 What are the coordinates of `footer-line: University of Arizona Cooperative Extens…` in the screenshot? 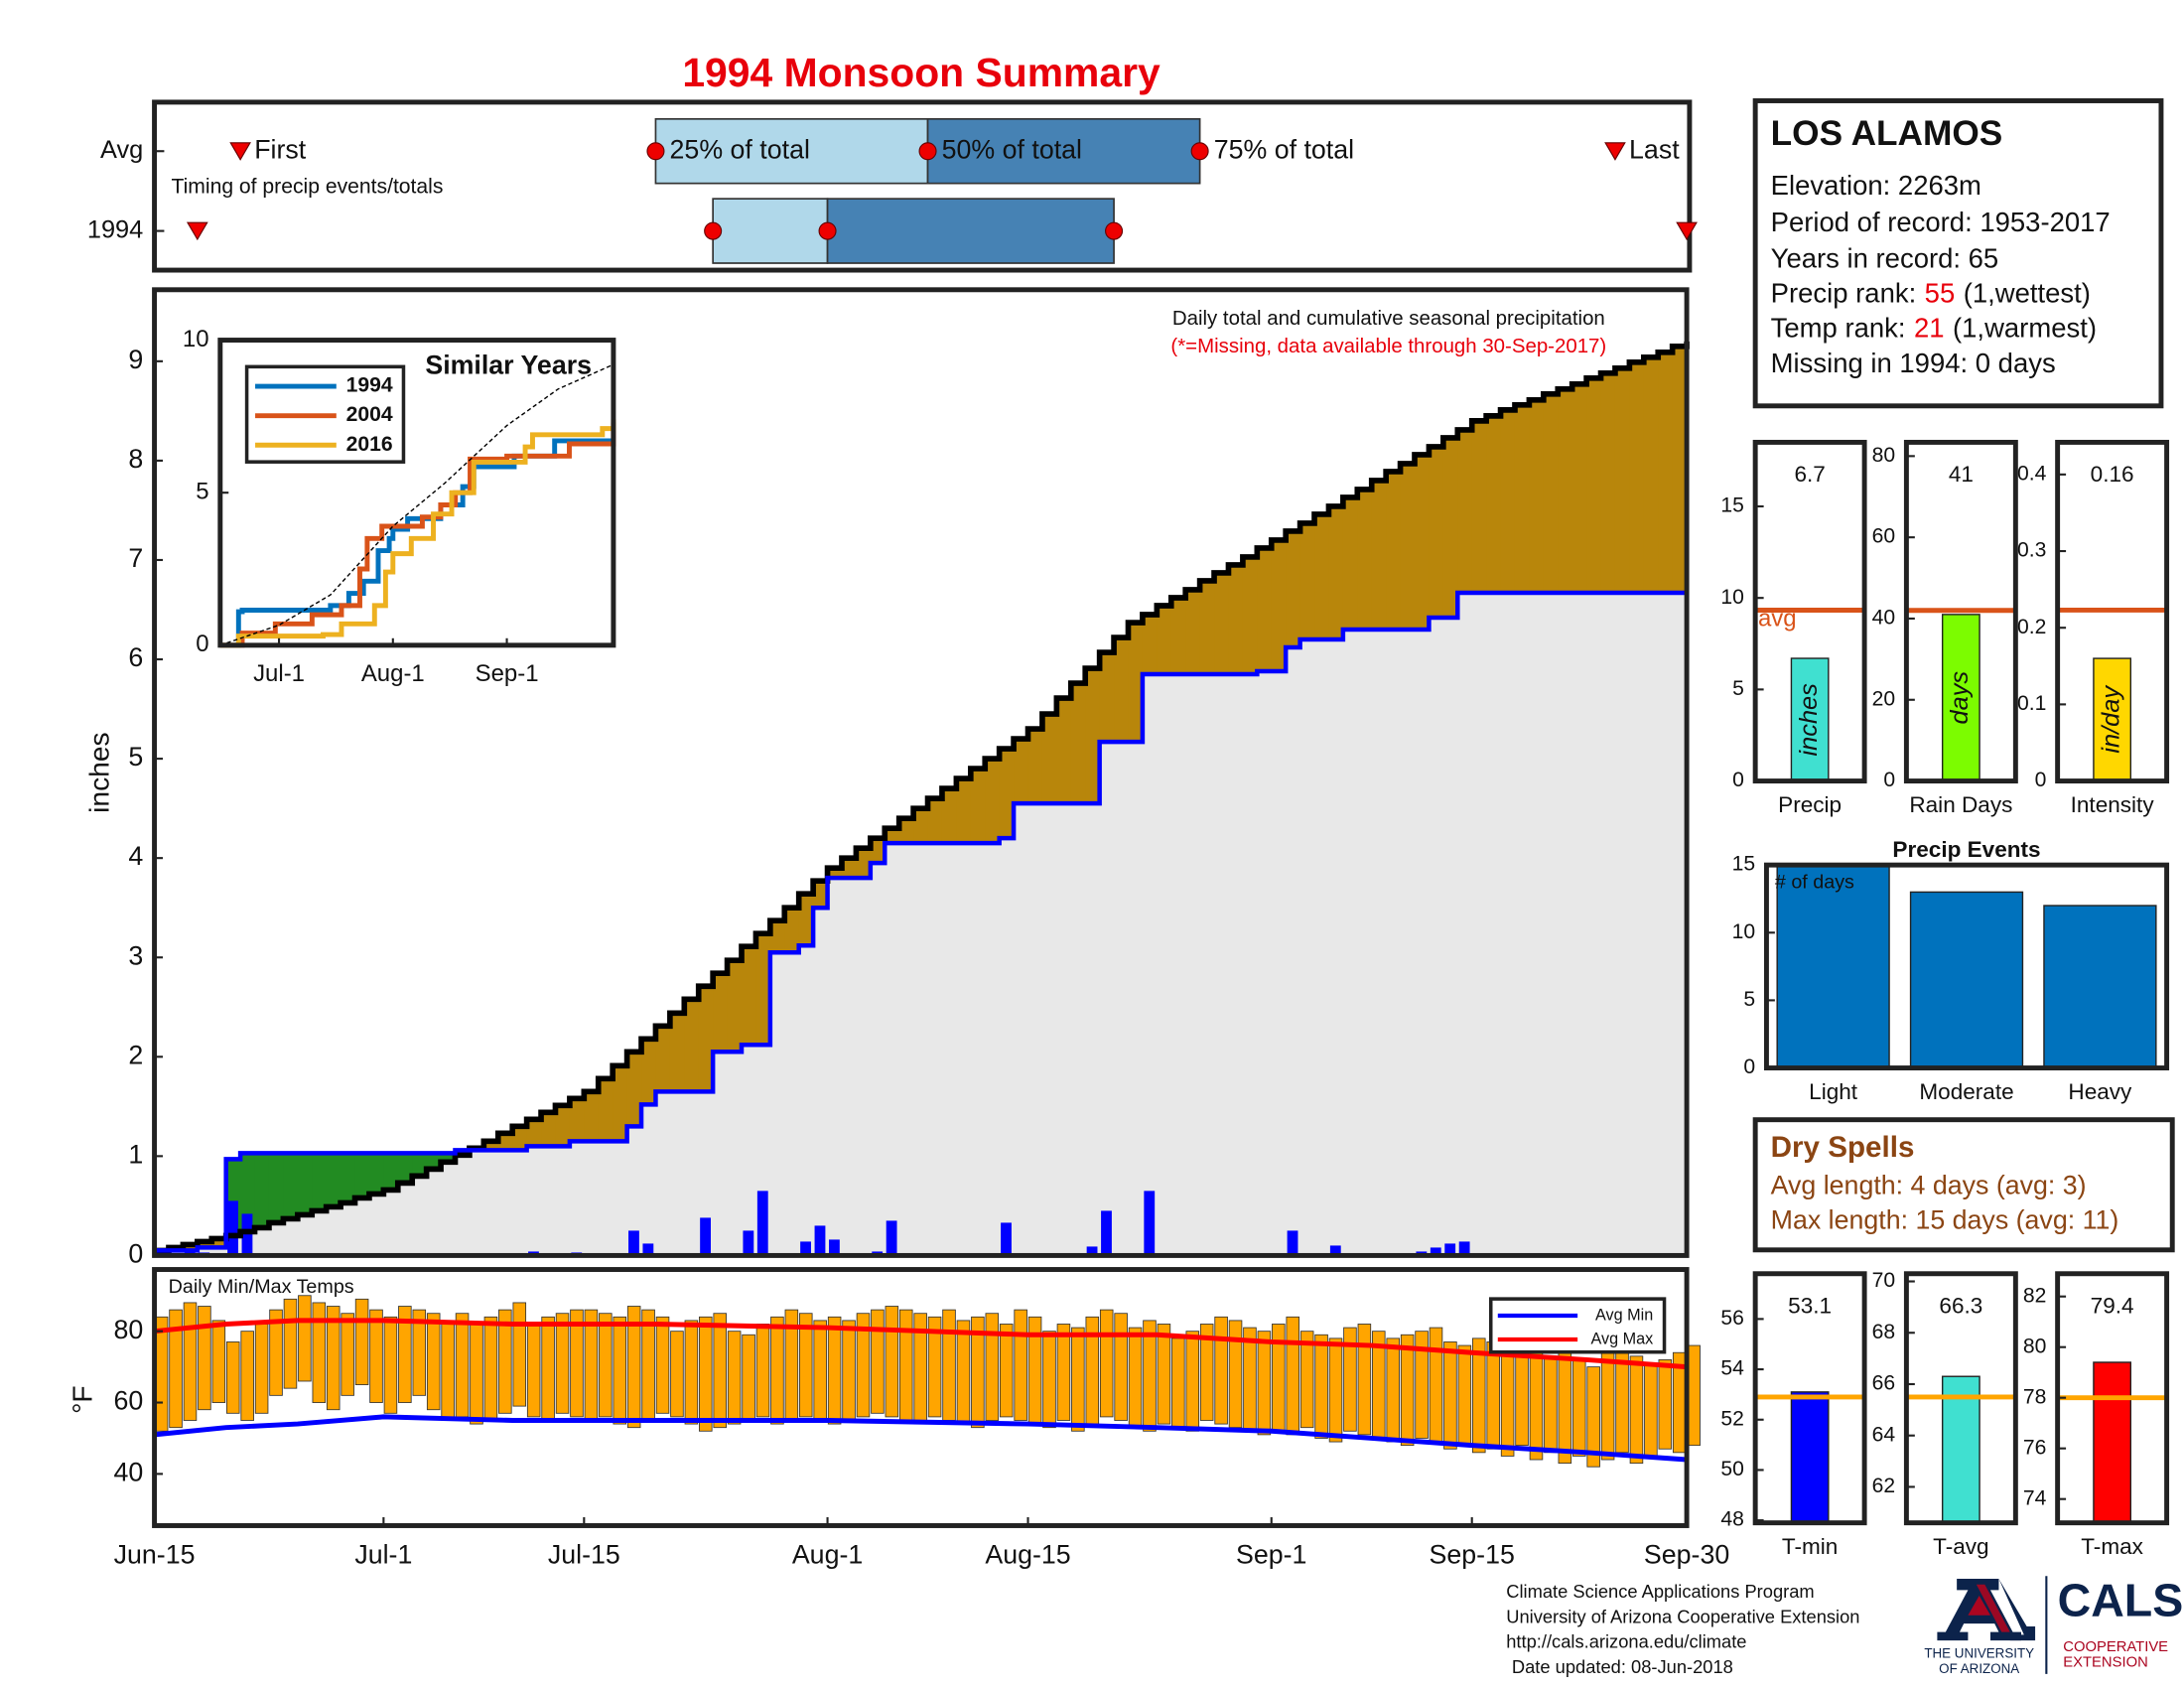 It's located at (1682, 1616).